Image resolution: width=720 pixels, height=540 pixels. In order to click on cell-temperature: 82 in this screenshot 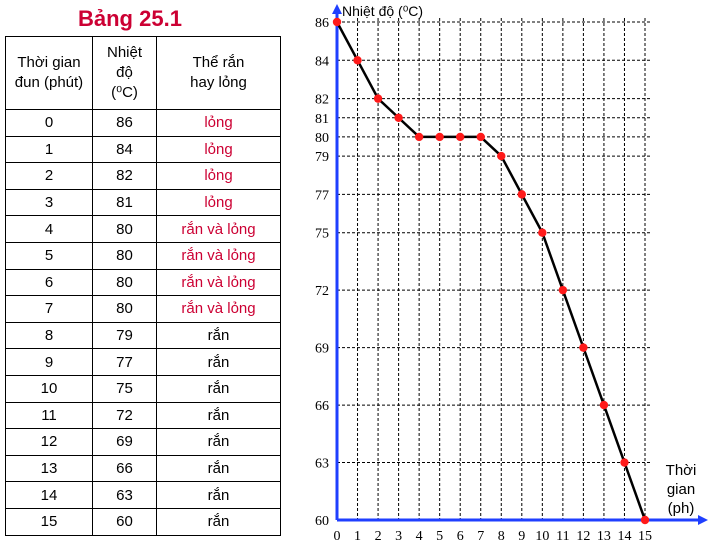, I will do `click(124, 176)`.